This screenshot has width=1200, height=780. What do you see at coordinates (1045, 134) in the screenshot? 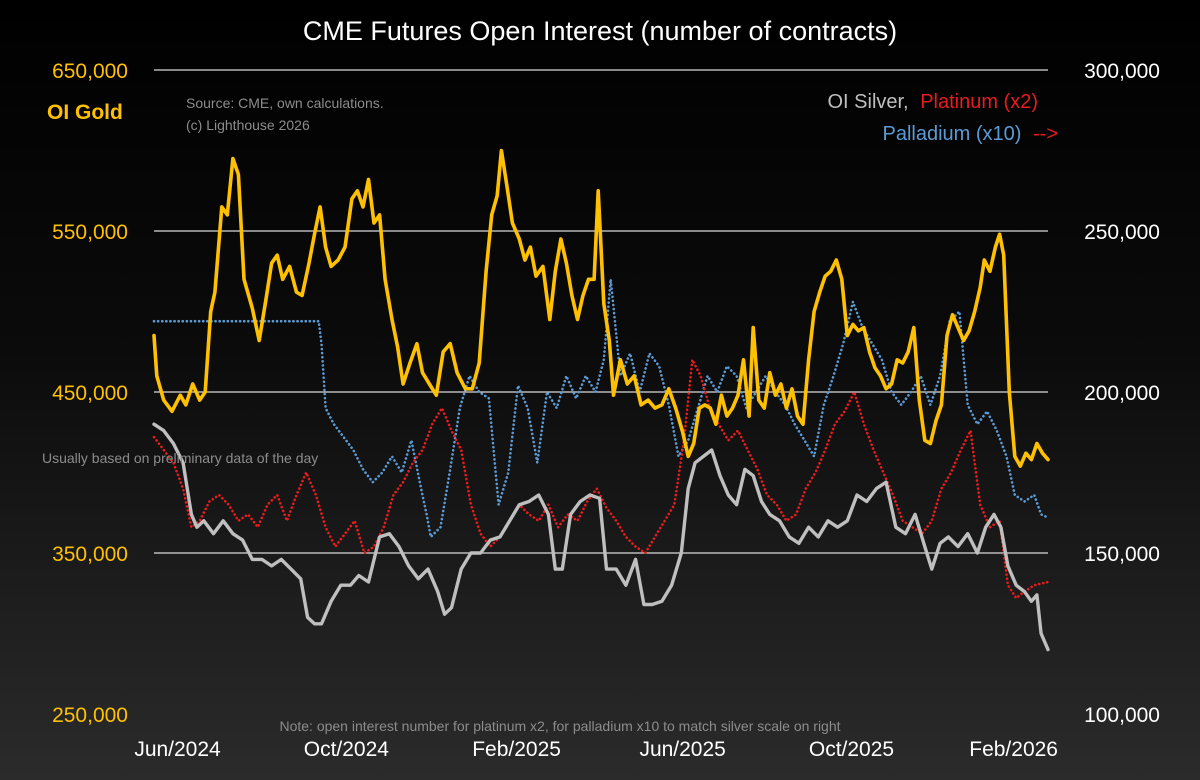
I see `legend-arrow: -->` at bounding box center [1045, 134].